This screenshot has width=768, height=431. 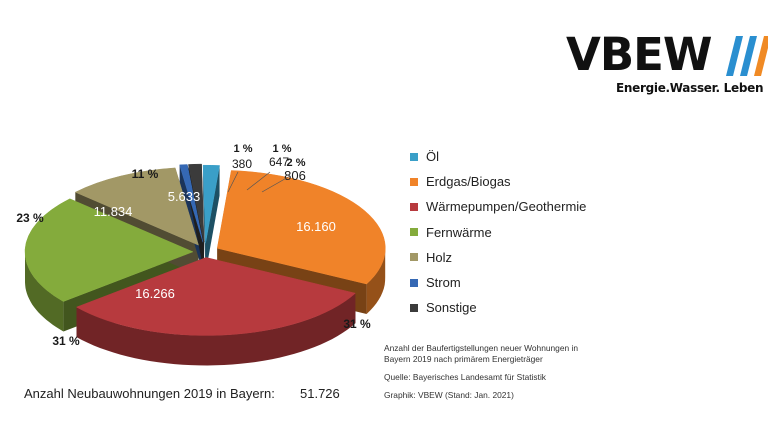 I want to click on legend-item-waermepumpen-geothermie: Wärmepumpen/Geothermie, so click(x=498, y=206).